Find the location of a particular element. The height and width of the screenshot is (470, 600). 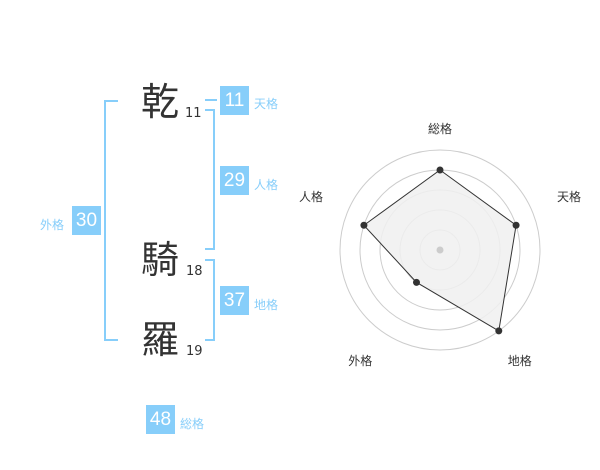

jinkaku-bracket is located at coordinates (214, 179).